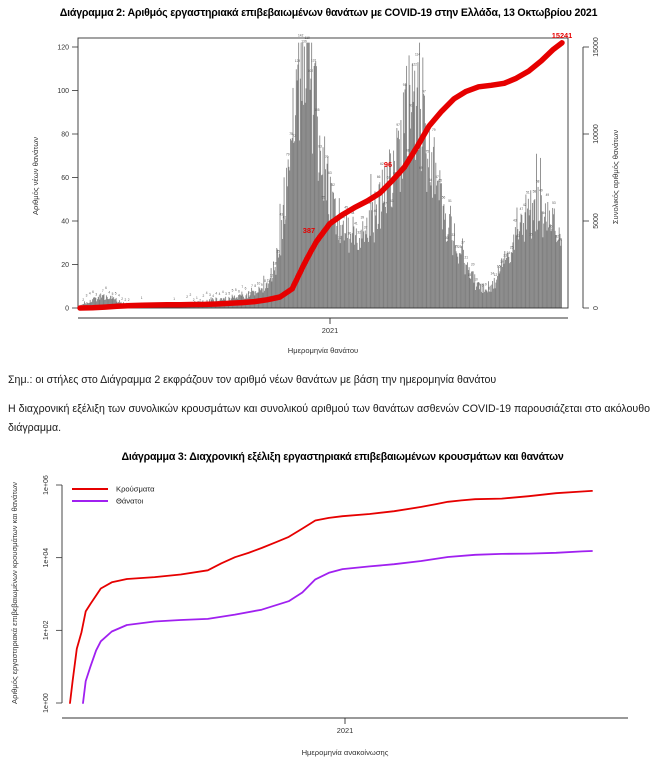 The width and height of the screenshot is (657, 764). What do you see at coordinates (596, 308) in the screenshot?
I see `y-right-tick-label: 0` at bounding box center [596, 308].